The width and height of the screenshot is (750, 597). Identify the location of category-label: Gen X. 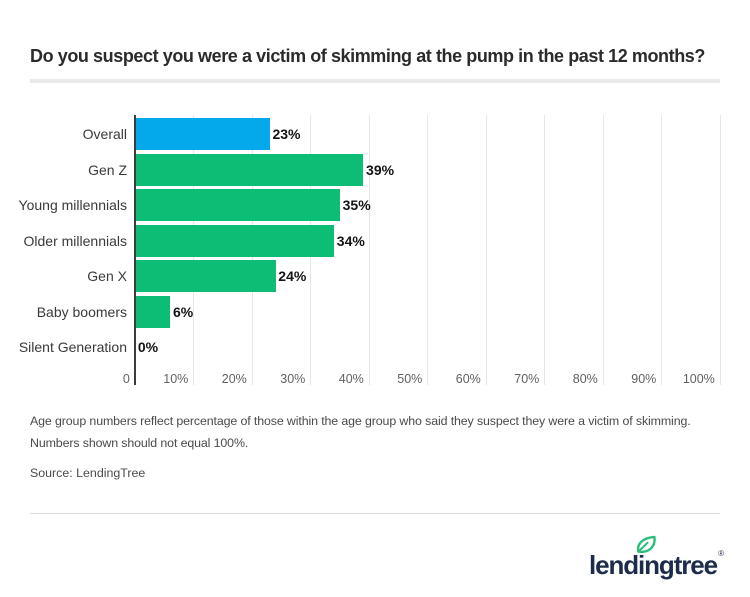
(107, 276).